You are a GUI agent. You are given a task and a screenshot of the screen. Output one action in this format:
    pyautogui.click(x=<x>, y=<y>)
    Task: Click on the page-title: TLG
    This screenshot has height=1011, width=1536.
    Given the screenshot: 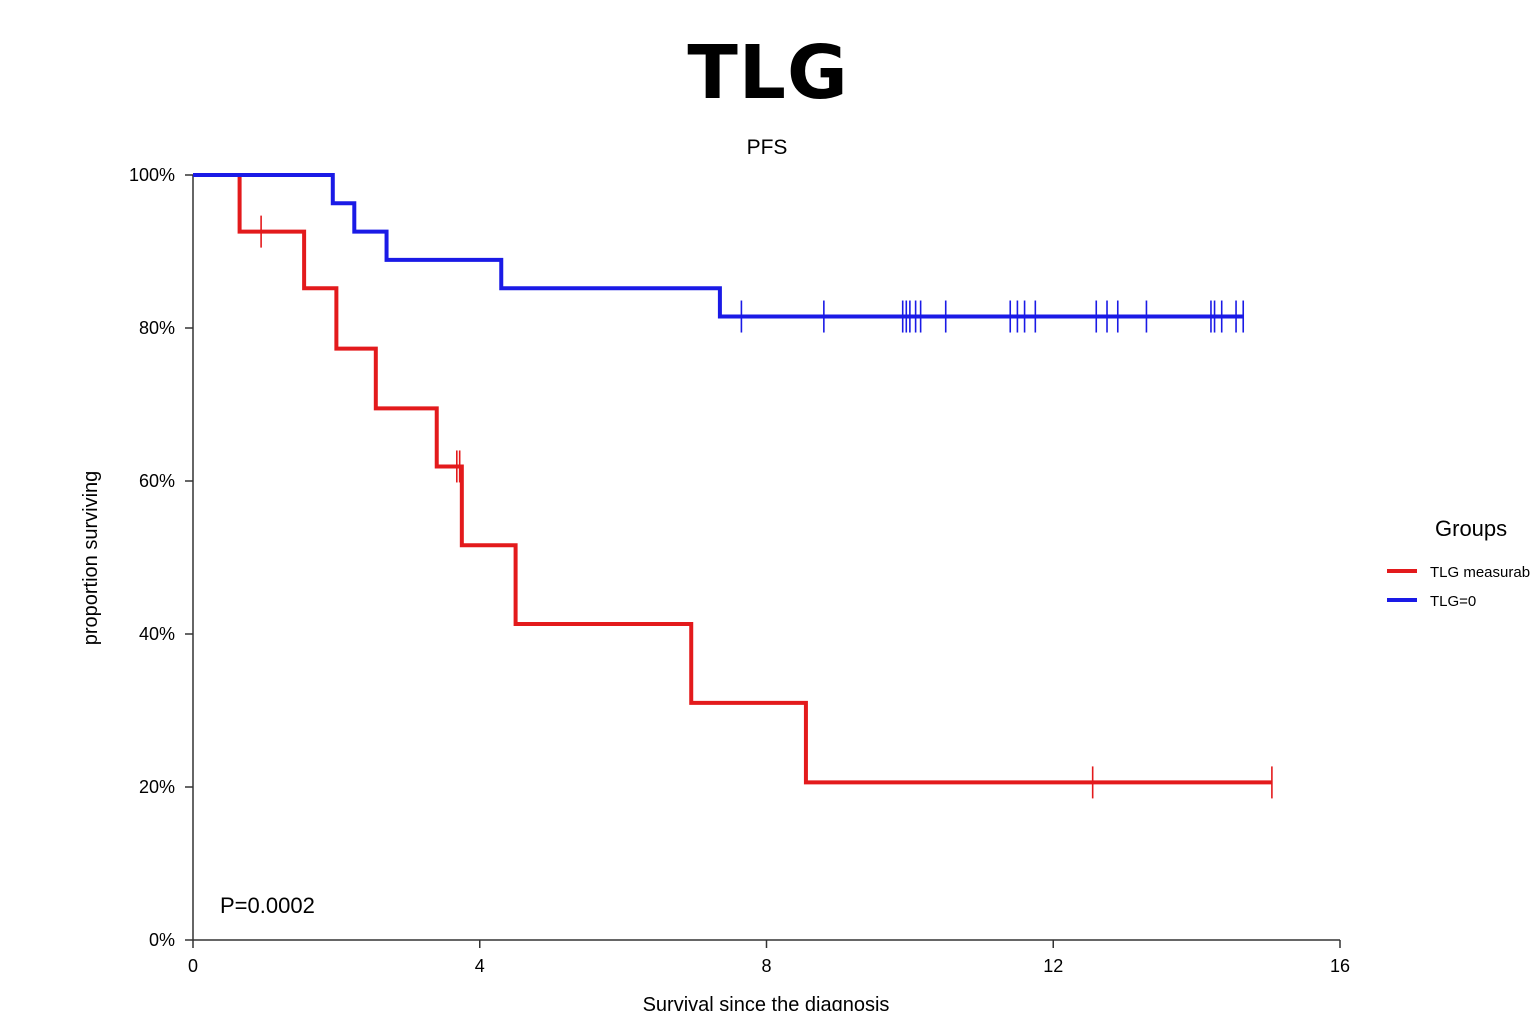 What is the action you would take?
    pyautogui.click(x=768, y=73)
    